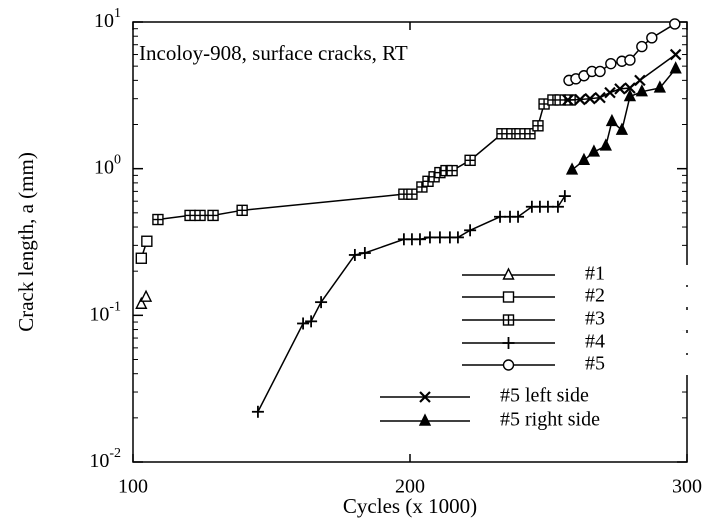  Describe the element at coordinates (544, 396) in the screenshot. I see `legend-label: #5 left side` at that location.